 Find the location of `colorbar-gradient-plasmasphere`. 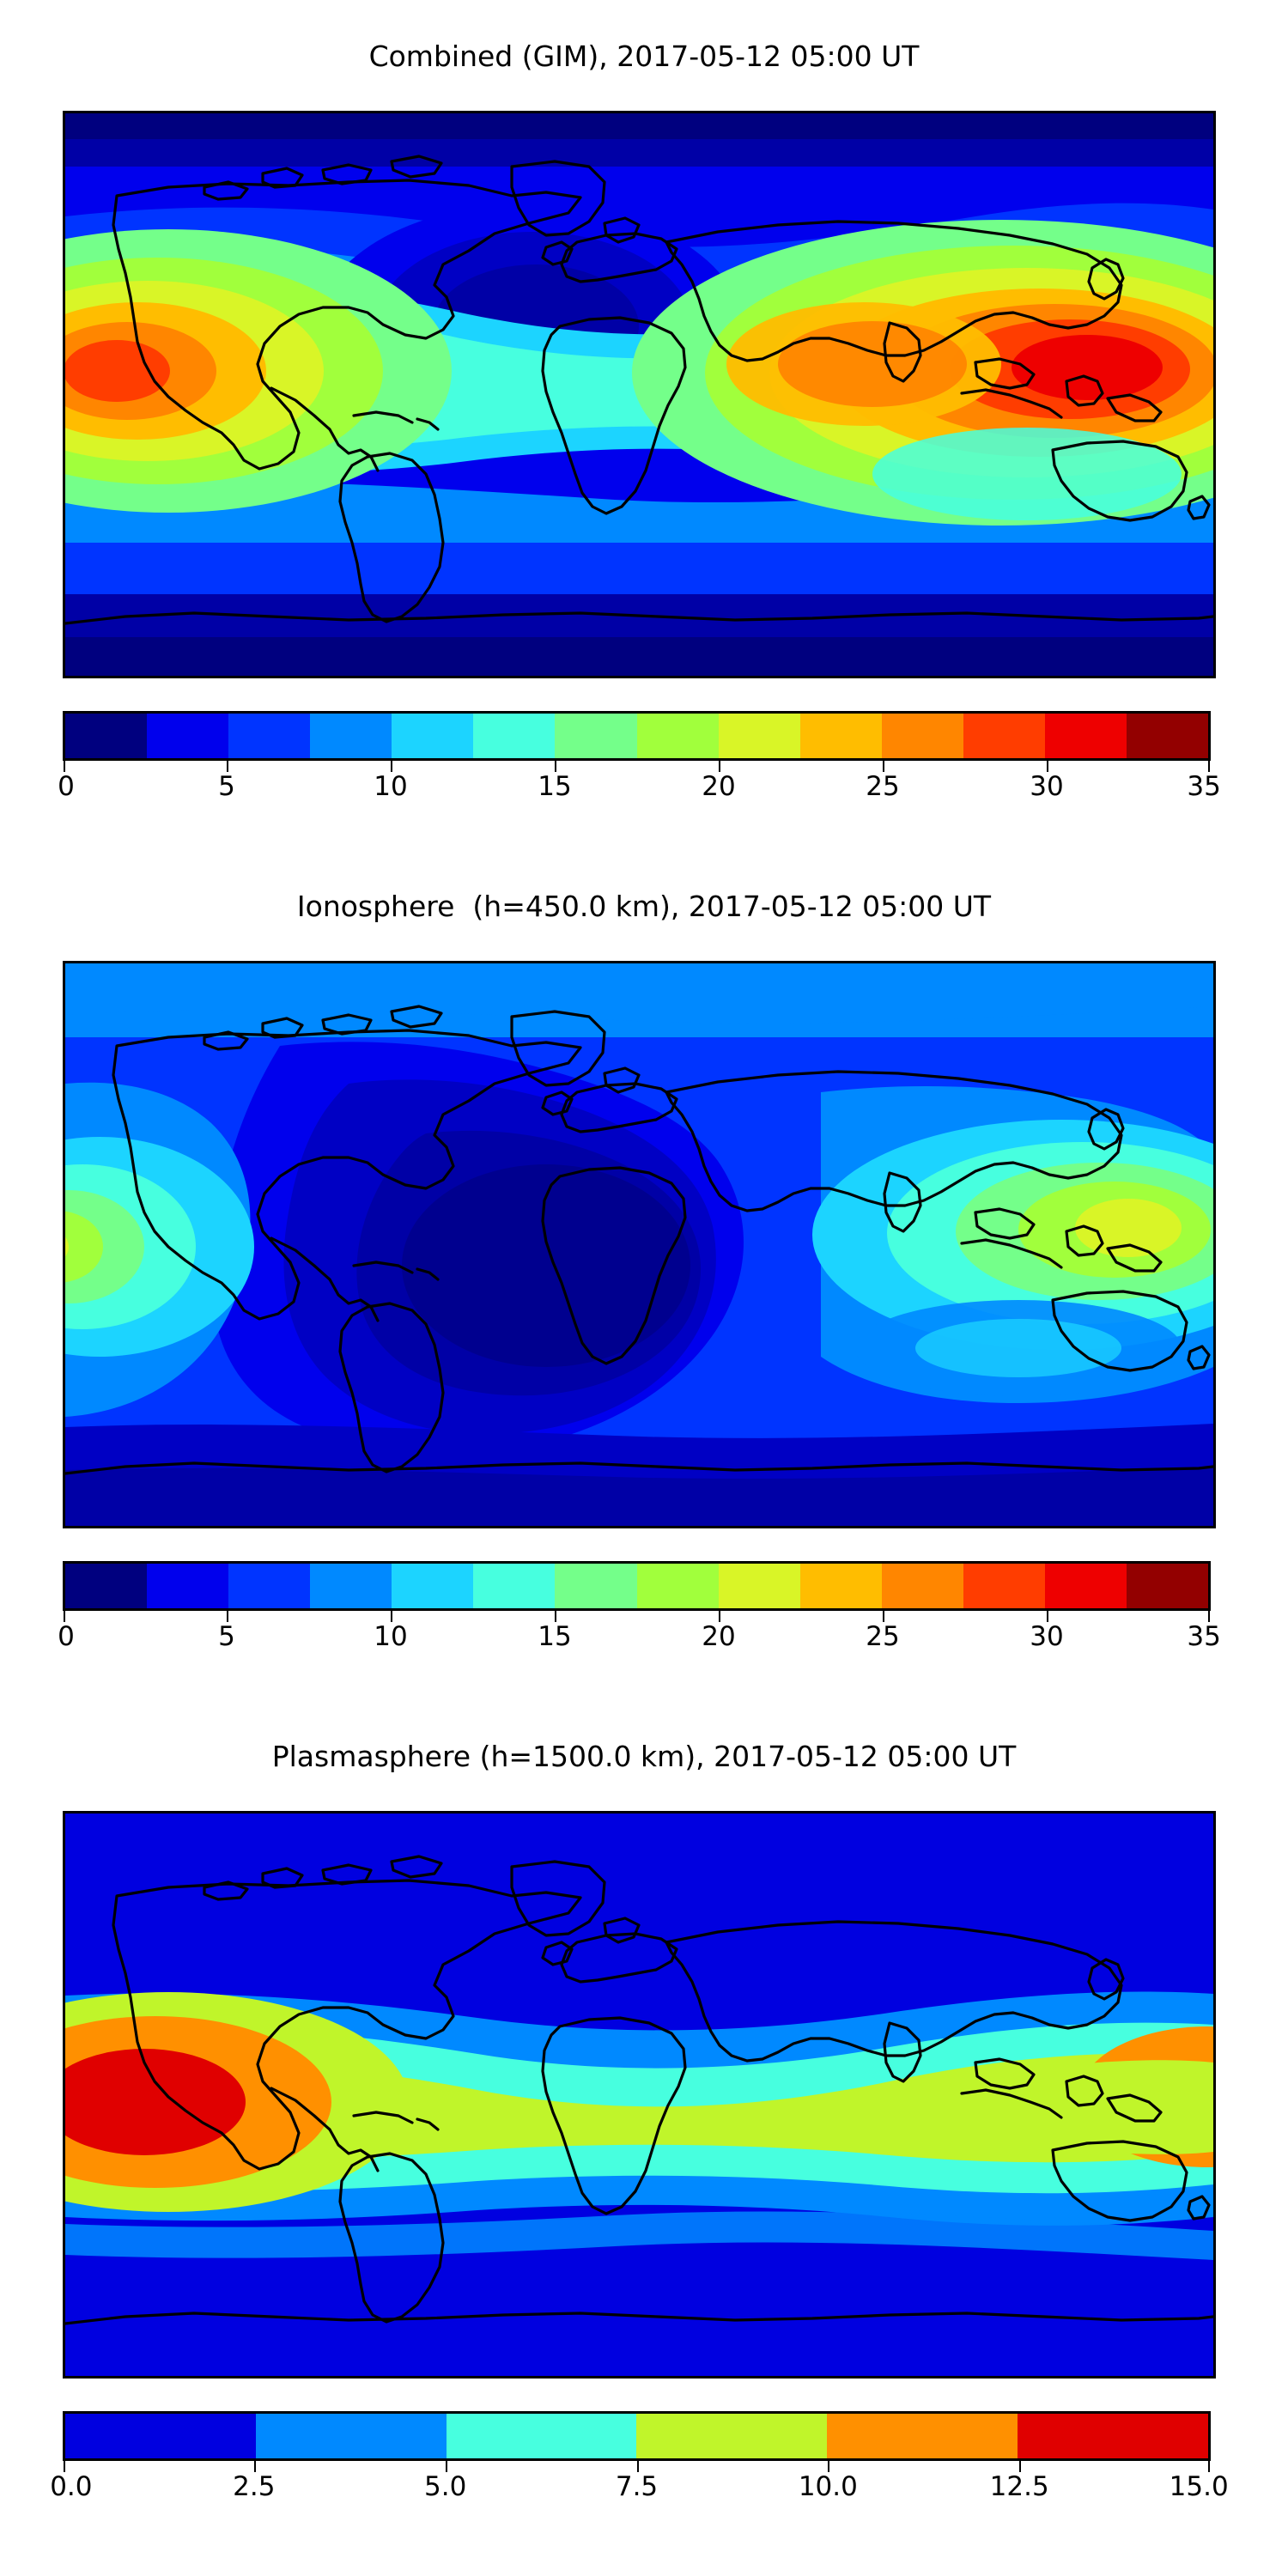

colorbar-gradient-plasmasphere is located at coordinates (637, 2436).